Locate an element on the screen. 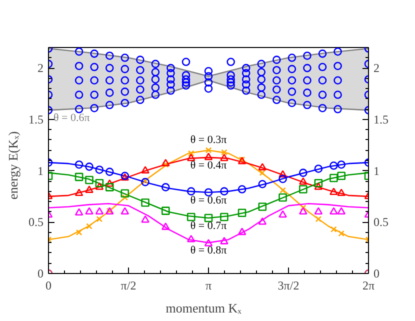 The height and width of the screenshot is (321, 415). y-tick-label: 1 is located at coordinates (41, 171).